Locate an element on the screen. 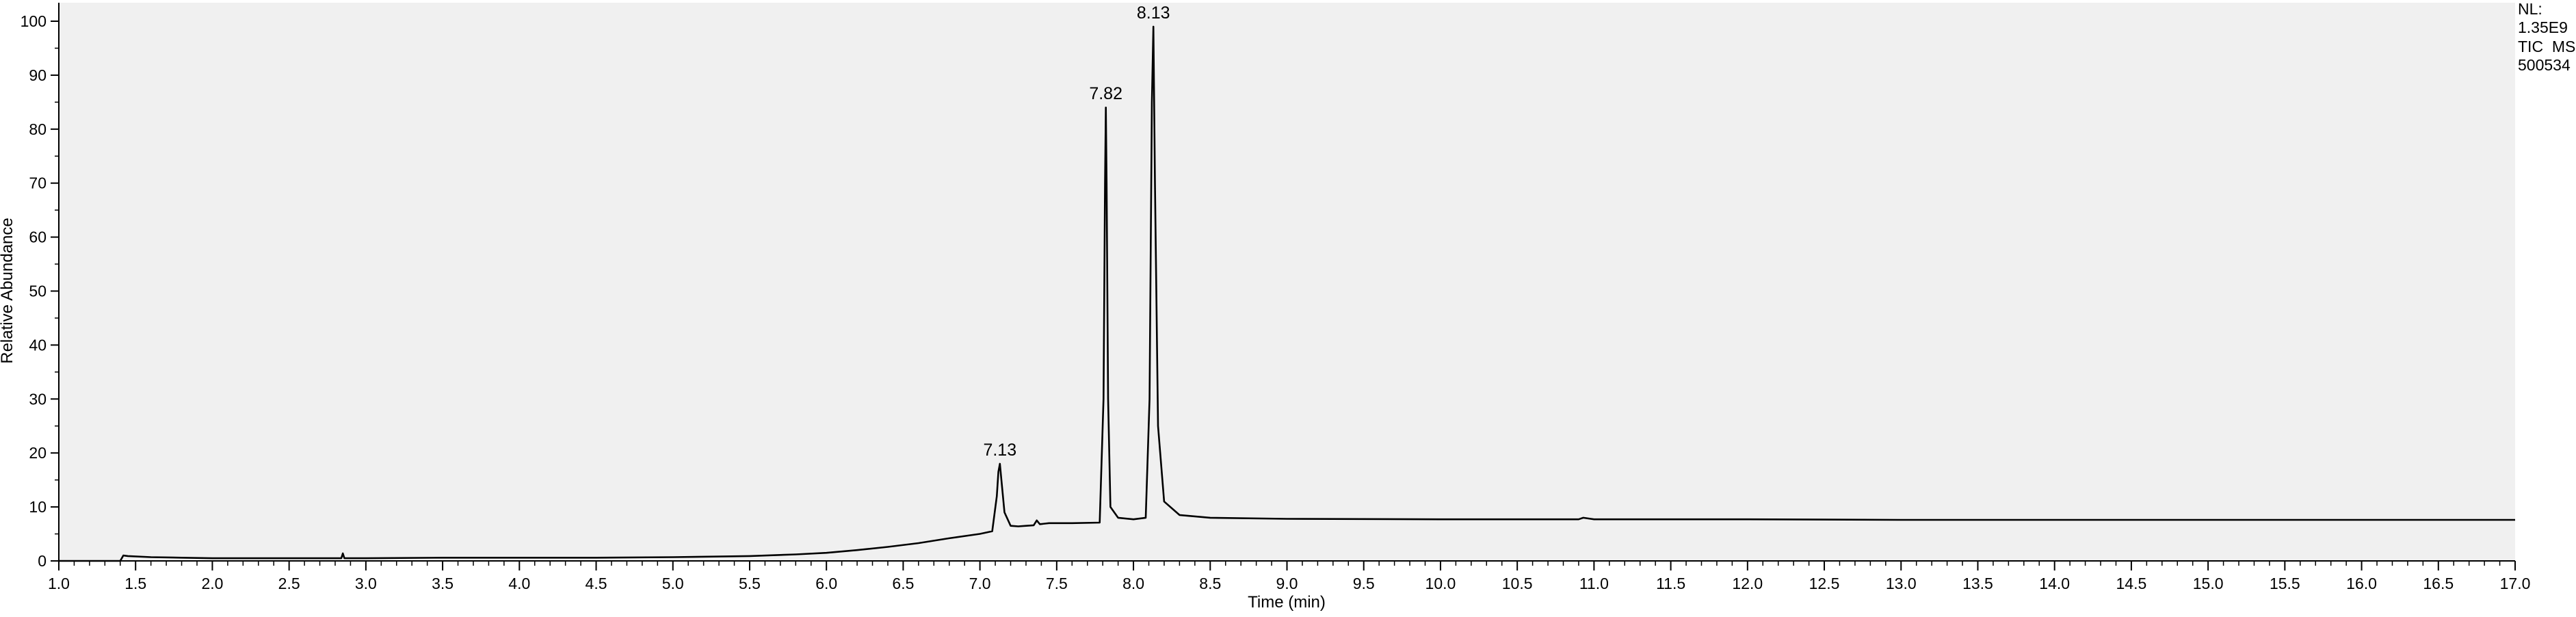 This screenshot has width=2576, height=617. y-tick-label: 50 is located at coordinates (38, 291).